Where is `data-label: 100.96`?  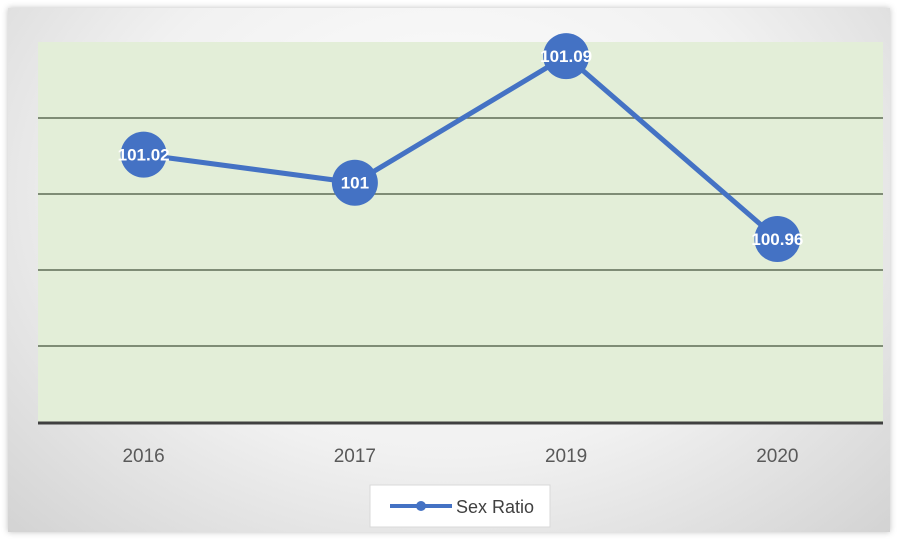 data-label: 100.96 is located at coordinates (777, 239).